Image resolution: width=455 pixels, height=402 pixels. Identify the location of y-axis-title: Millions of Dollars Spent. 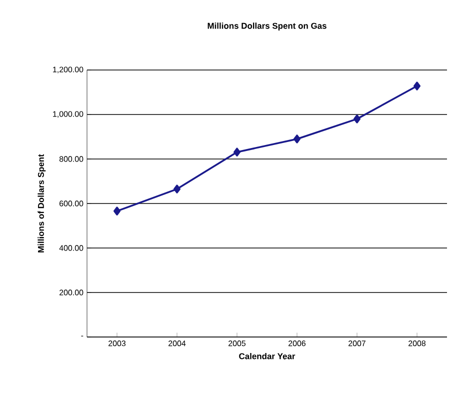
(42, 203).